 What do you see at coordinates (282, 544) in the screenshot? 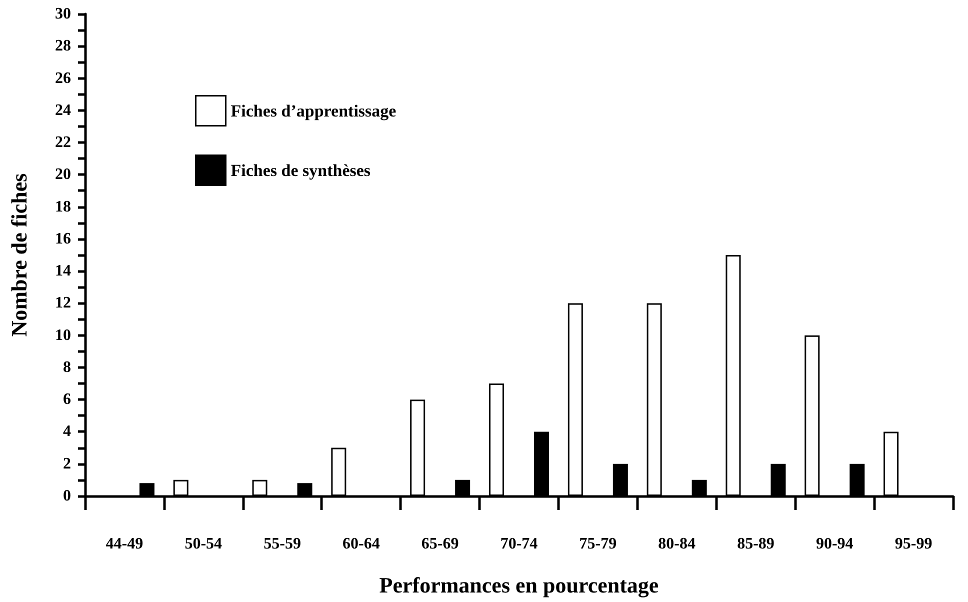
I see `x-tick-label: 55-59` at bounding box center [282, 544].